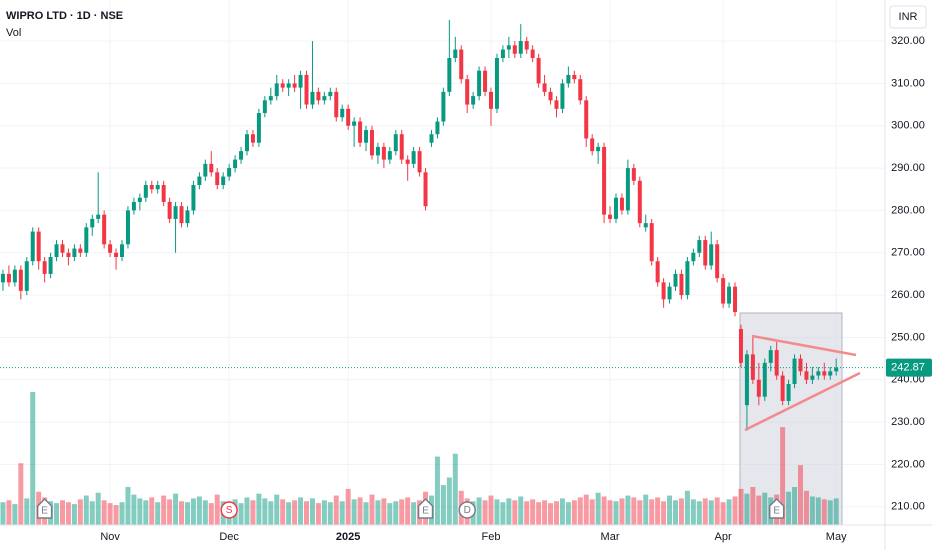 Image resolution: width=932 pixels, height=550 pixels. Describe the element at coordinates (908, 380) in the screenshot. I see `y-tick-label: 240.00` at that location.